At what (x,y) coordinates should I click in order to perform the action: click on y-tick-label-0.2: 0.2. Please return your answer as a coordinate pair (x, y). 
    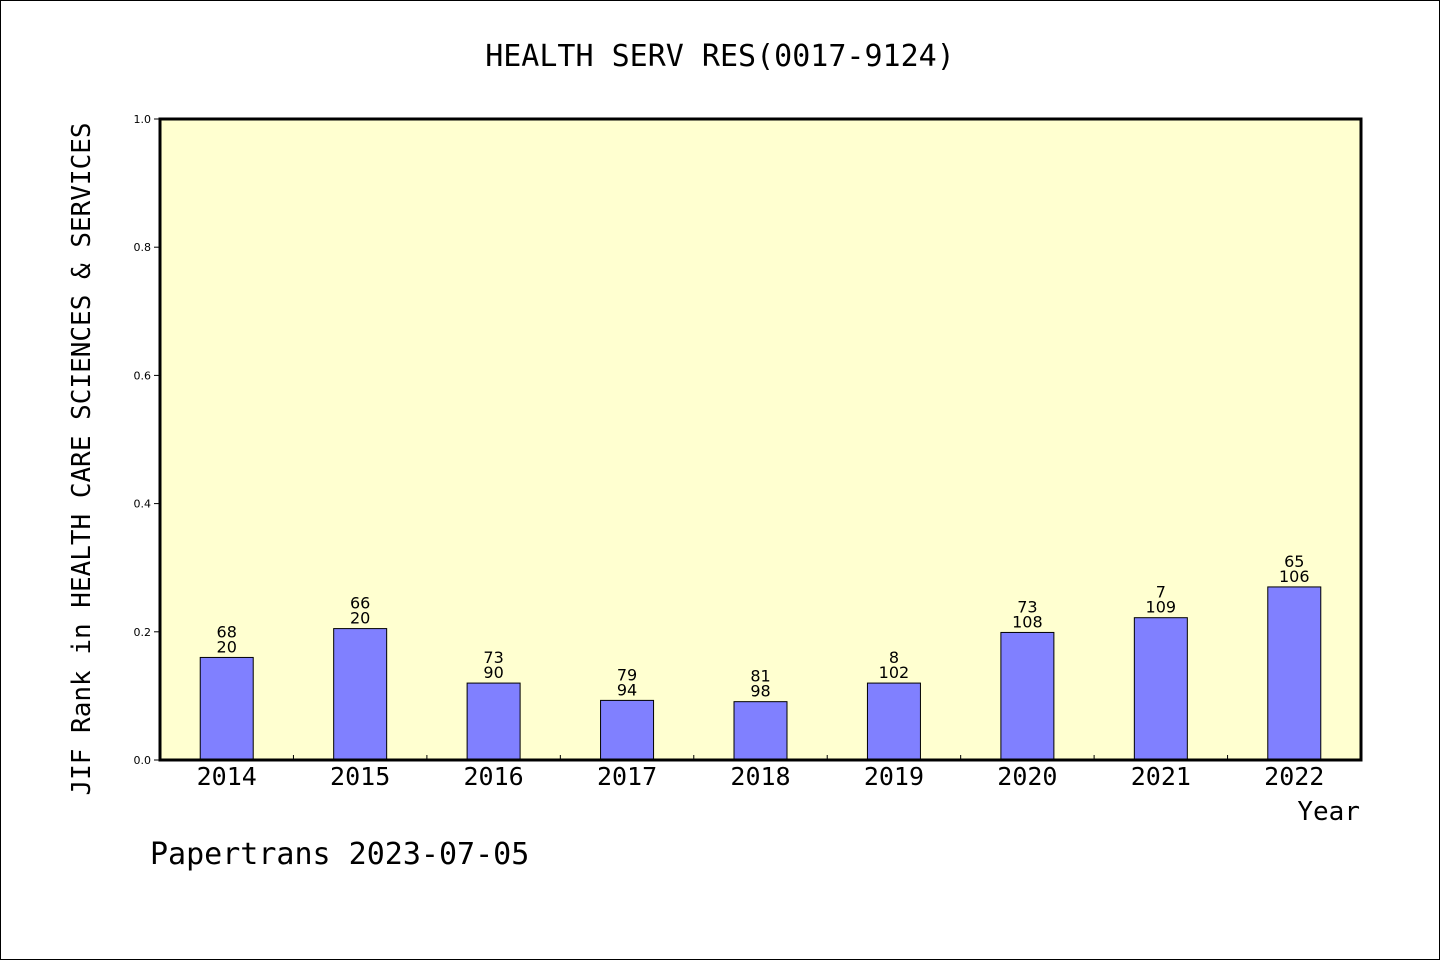
    Looking at the image, I should click on (143, 632).